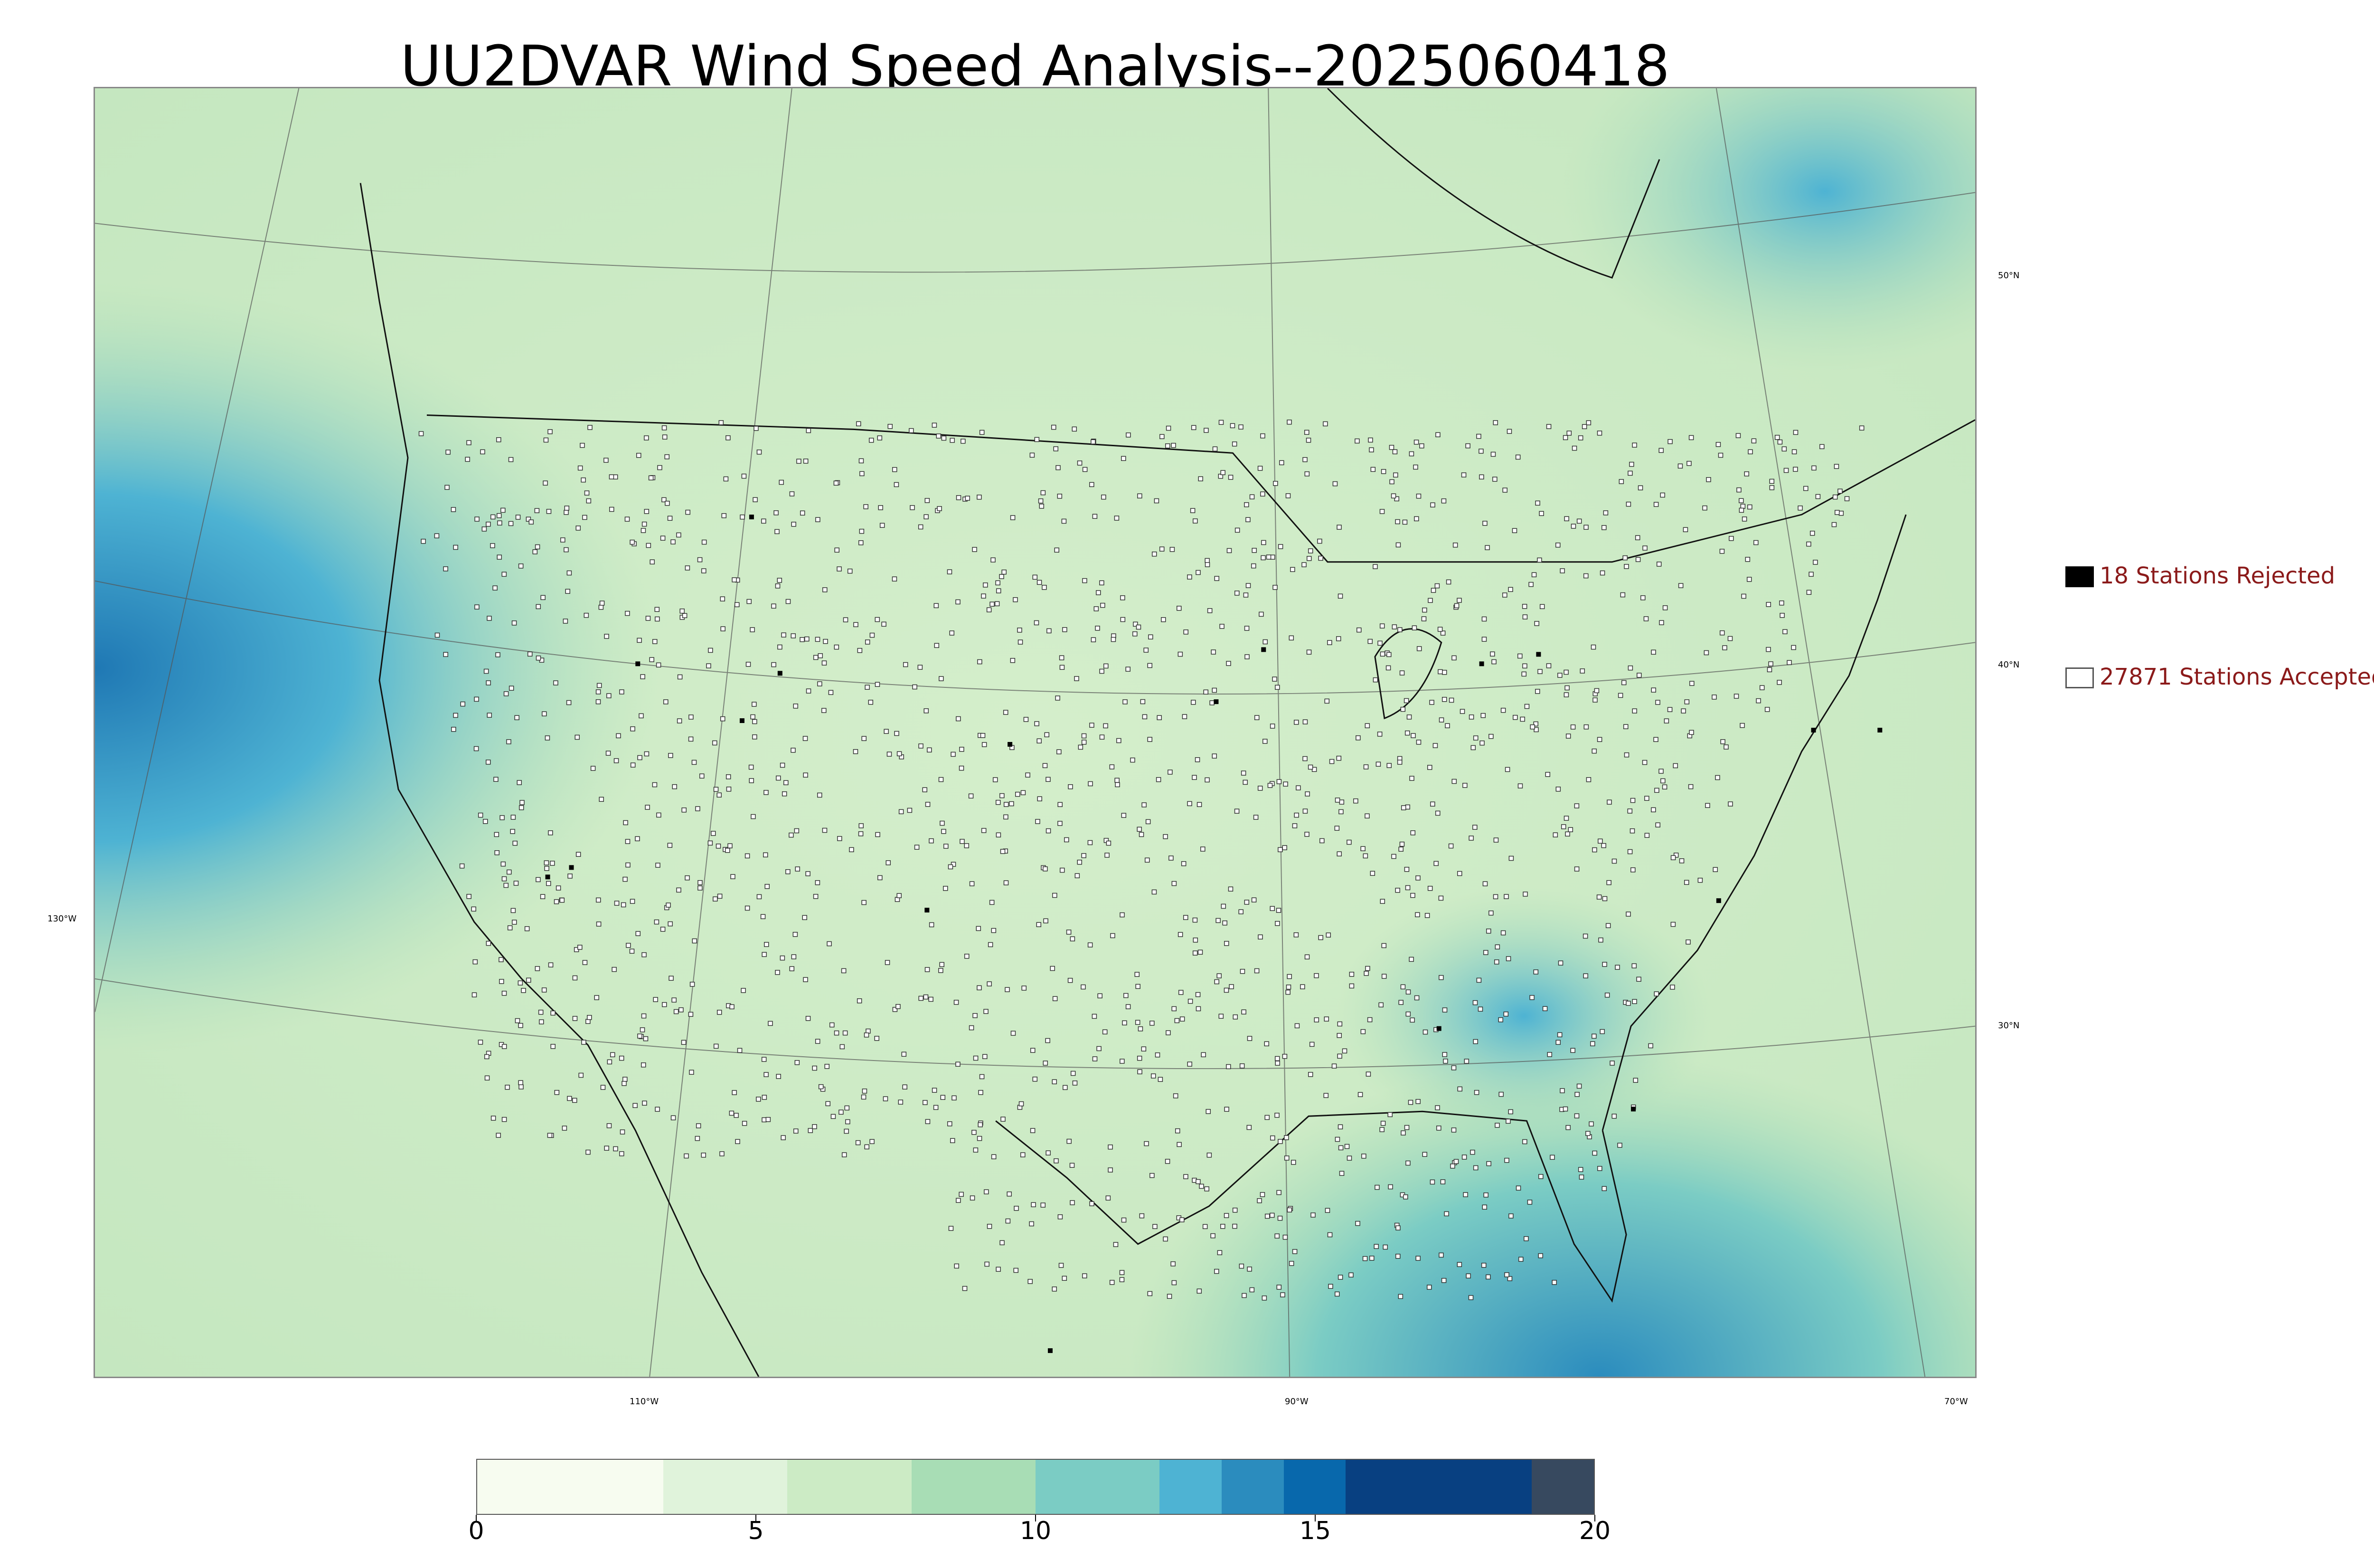  Describe the element at coordinates (1200, 488) in the screenshot. I see `canada-border` at that location.